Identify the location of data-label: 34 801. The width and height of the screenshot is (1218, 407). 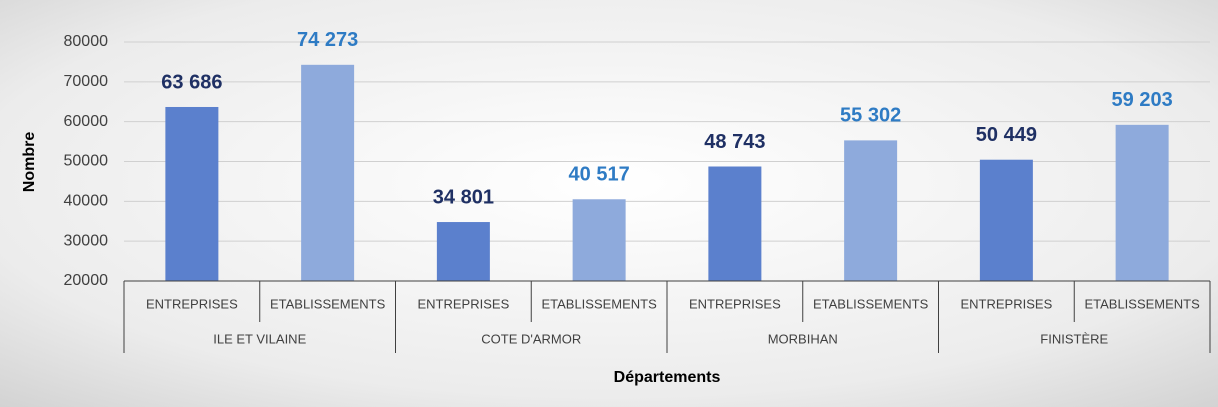
(463, 197).